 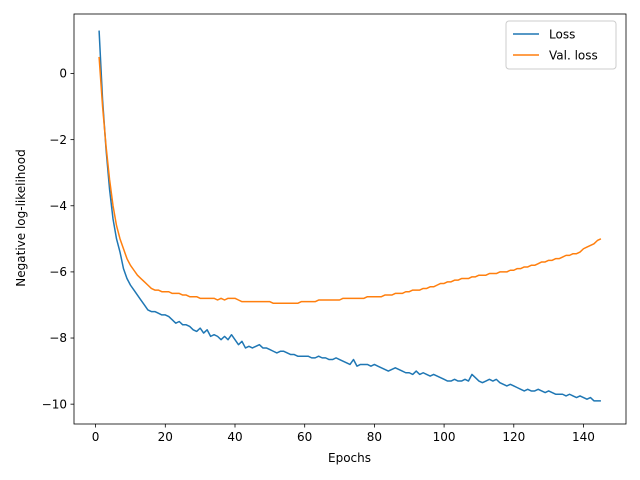 I want to click on y-tick-label: −2, so click(x=58, y=140).